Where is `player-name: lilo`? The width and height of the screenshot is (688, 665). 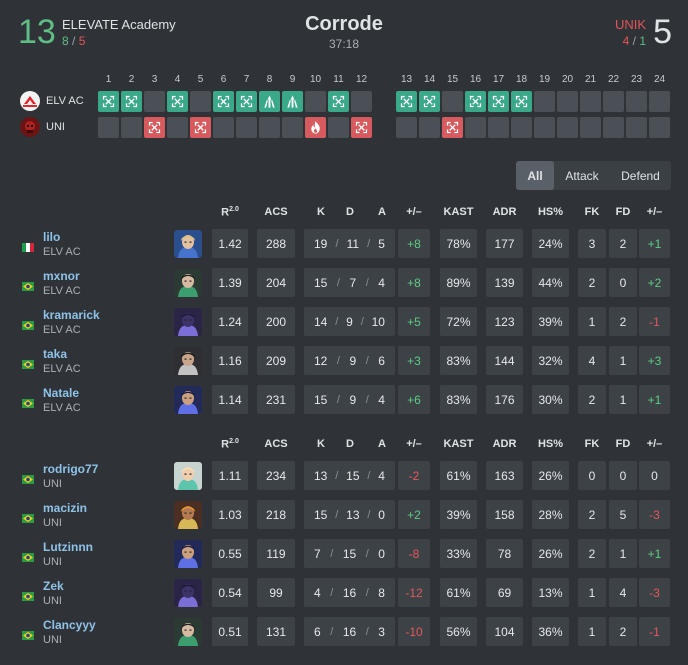 player-name: lilo is located at coordinates (52, 237).